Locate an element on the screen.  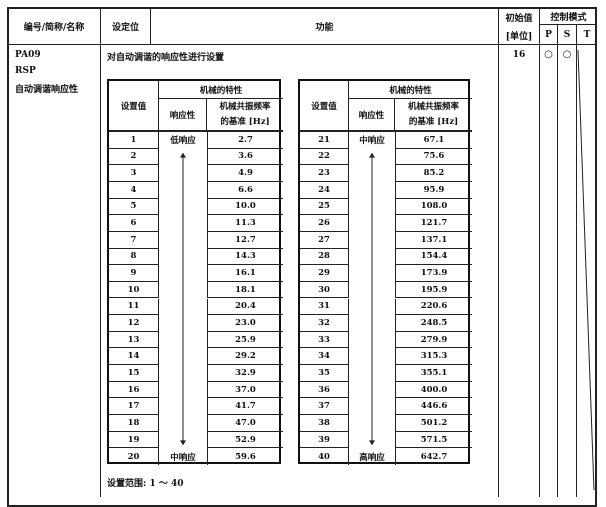
mode-p-circle-icon: ○ is located at coordinates (548, 54).